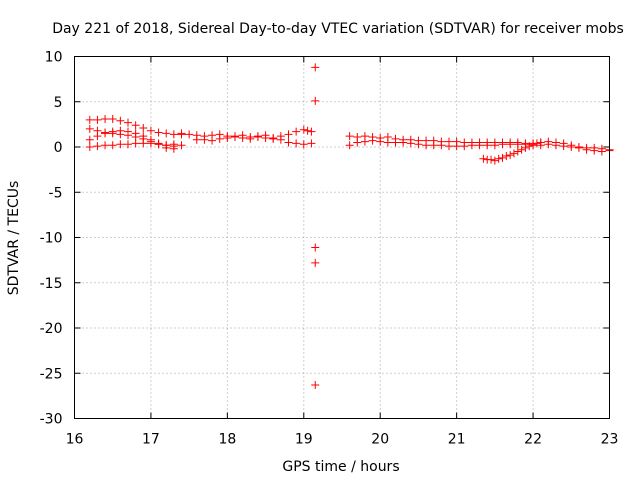 The image size is (640, 480). What do you see at coordinates (610, 440) in the screenshot?
I see `x-tick-label: 23` at bounding box center [610, 440].